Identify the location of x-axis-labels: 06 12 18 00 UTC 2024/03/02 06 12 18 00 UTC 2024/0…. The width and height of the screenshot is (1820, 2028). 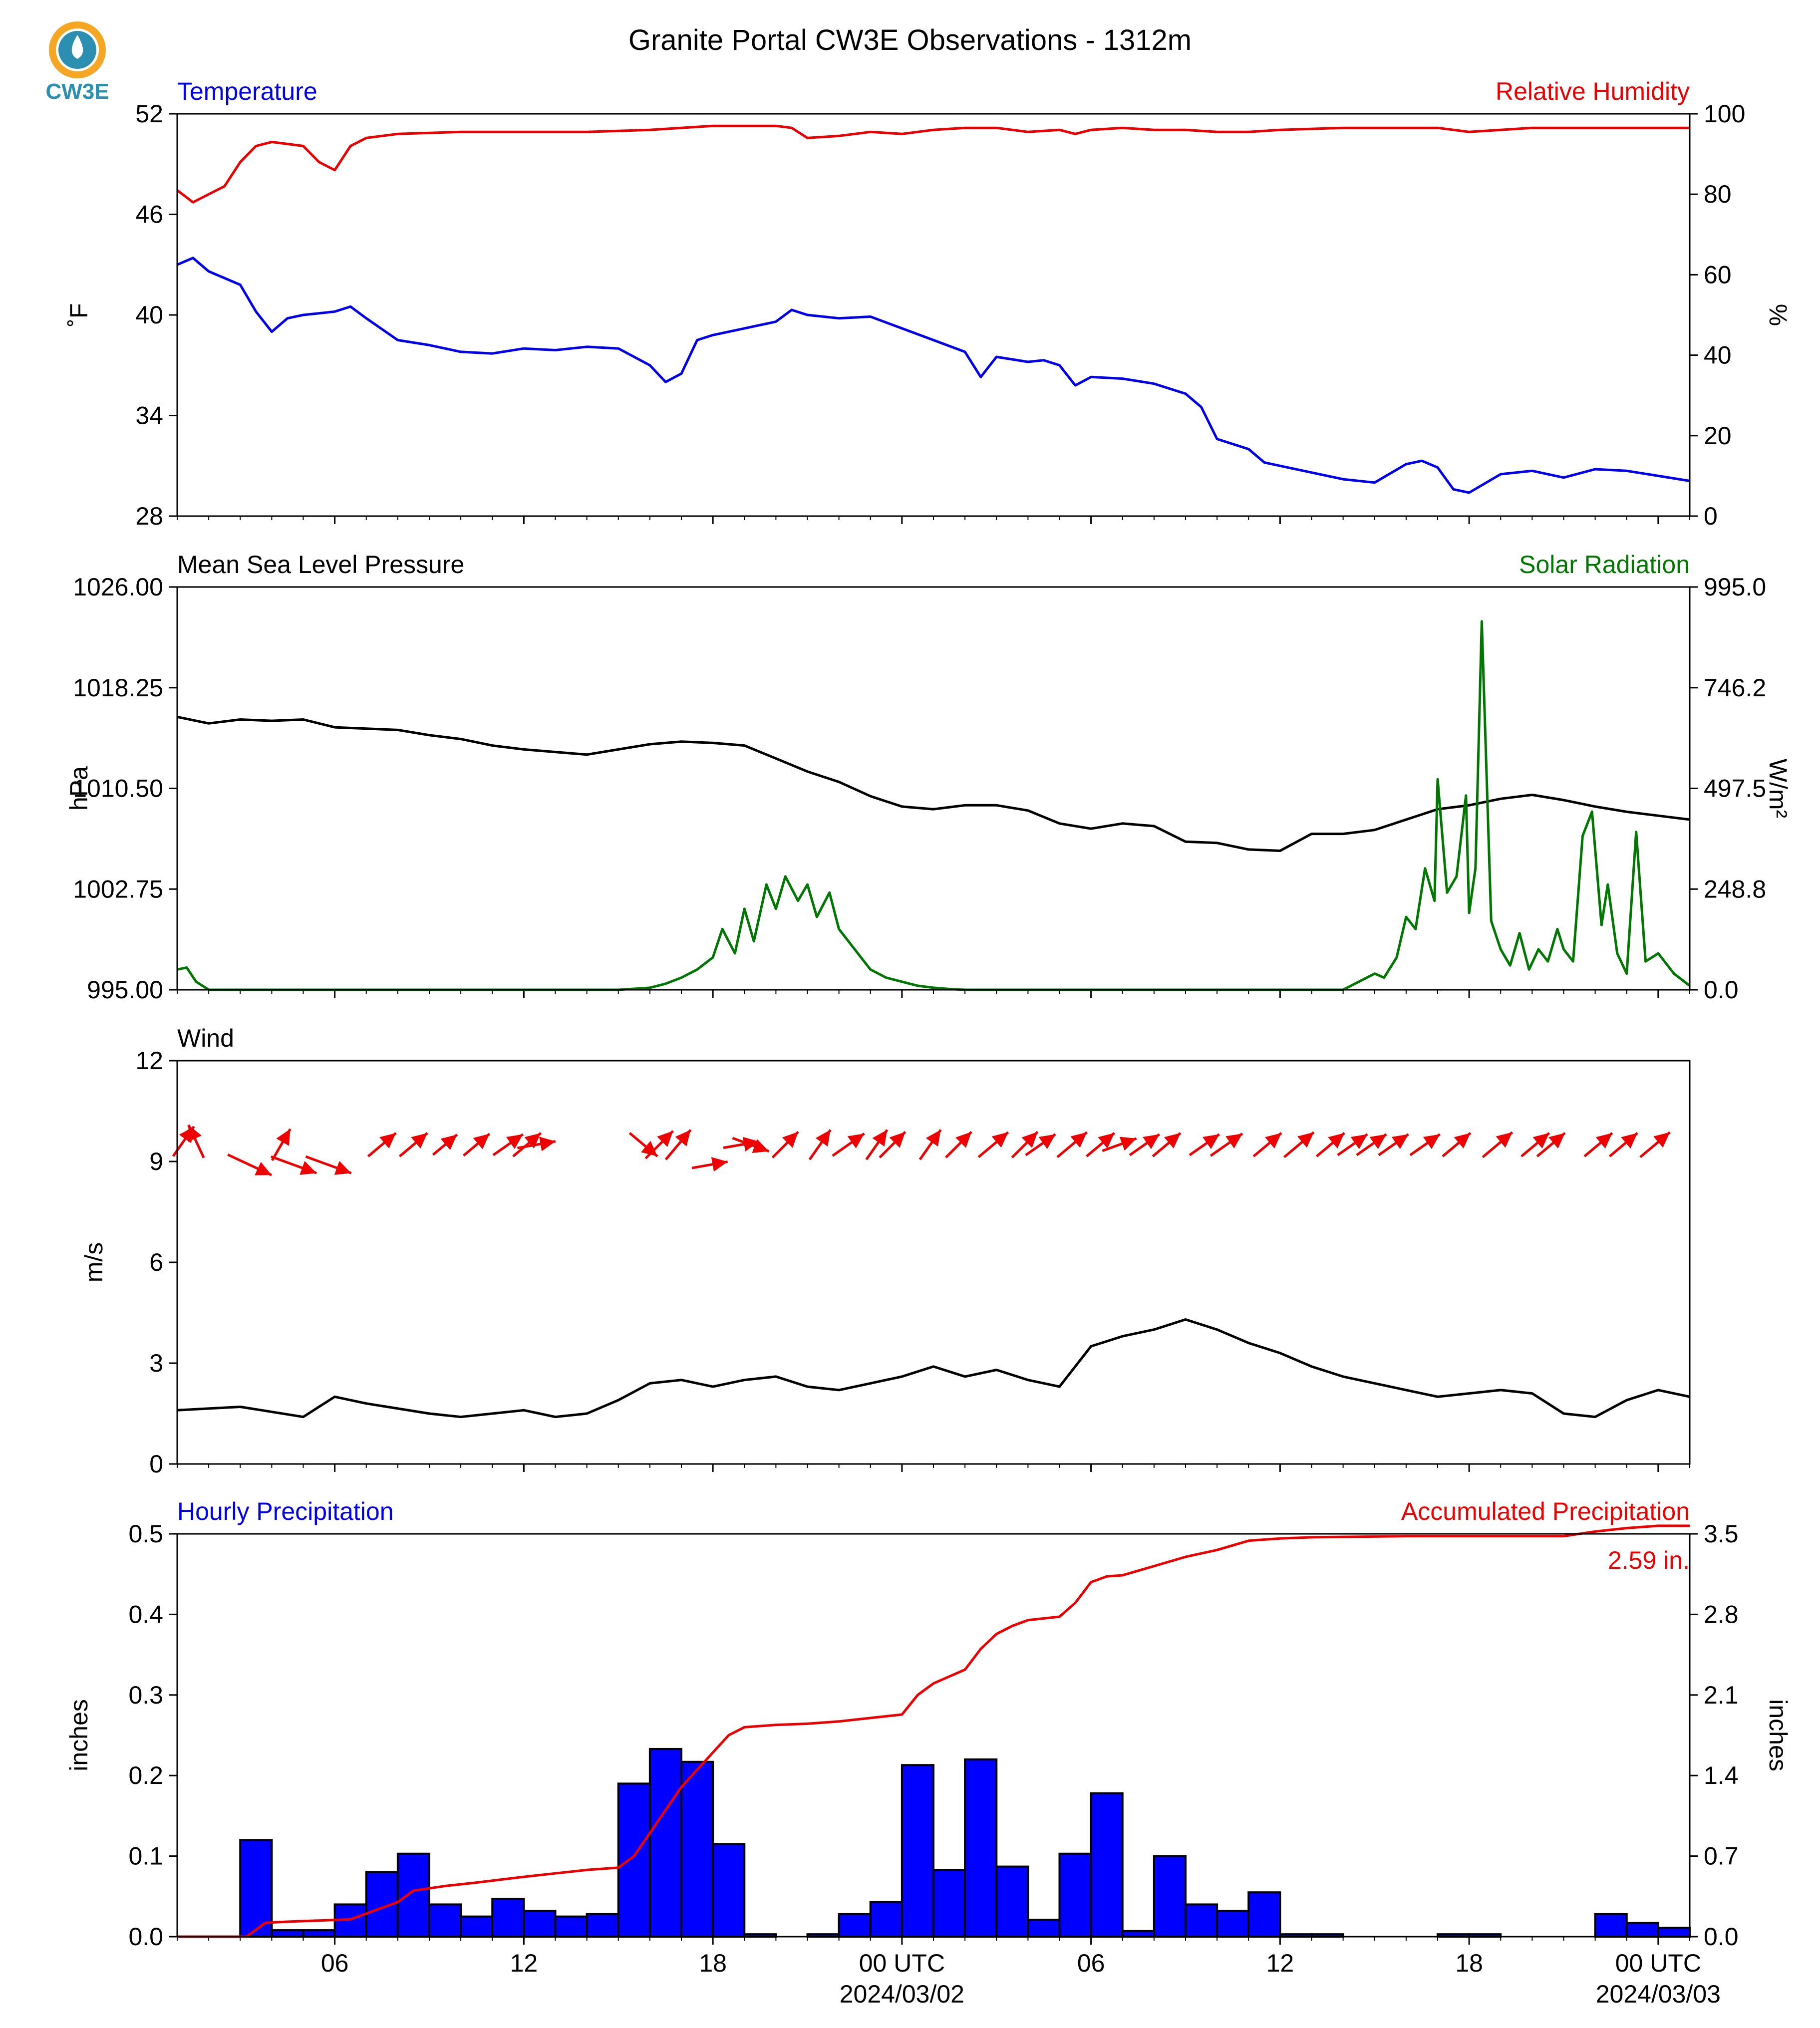
(1021, 1978).